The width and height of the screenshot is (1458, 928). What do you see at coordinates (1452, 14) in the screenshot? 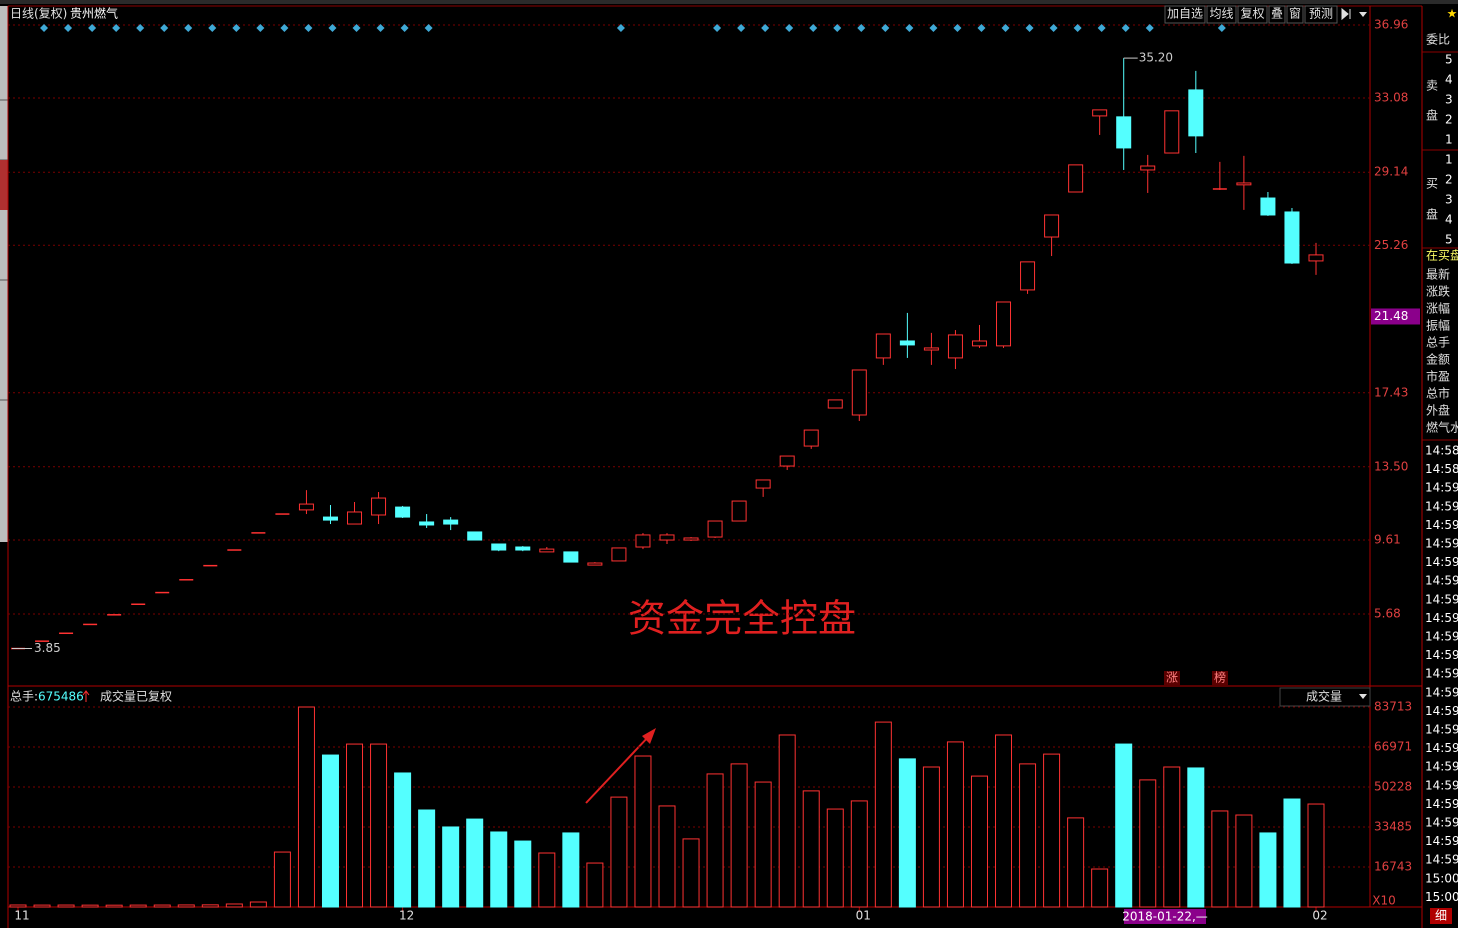
I see `star-icon: ★` at bounding box center [1452, 14].